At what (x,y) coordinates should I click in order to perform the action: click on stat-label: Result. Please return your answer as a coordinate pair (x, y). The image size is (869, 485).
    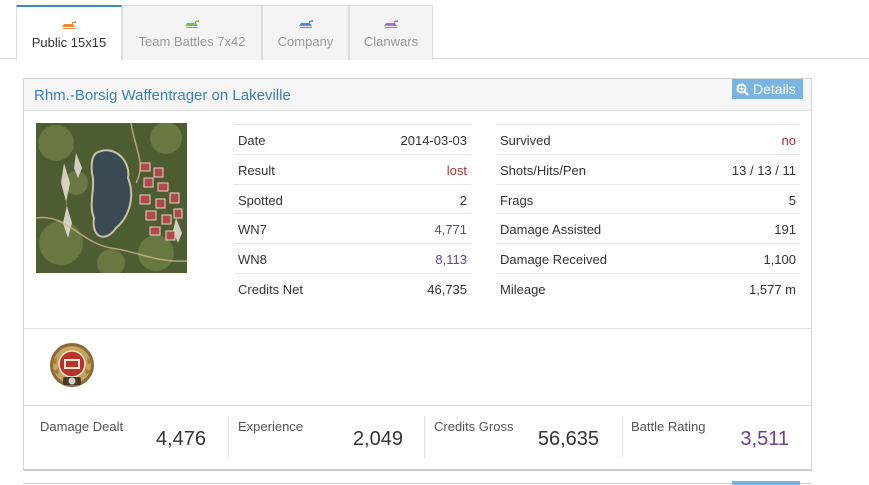
    Looking at the image, I should click on (256, 170).